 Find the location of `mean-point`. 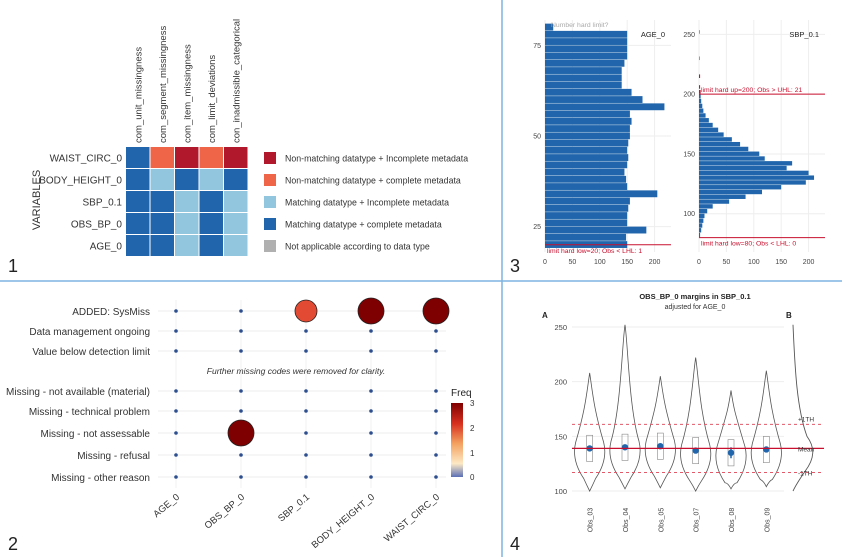

mean-point is located at coordinates (766, 449).